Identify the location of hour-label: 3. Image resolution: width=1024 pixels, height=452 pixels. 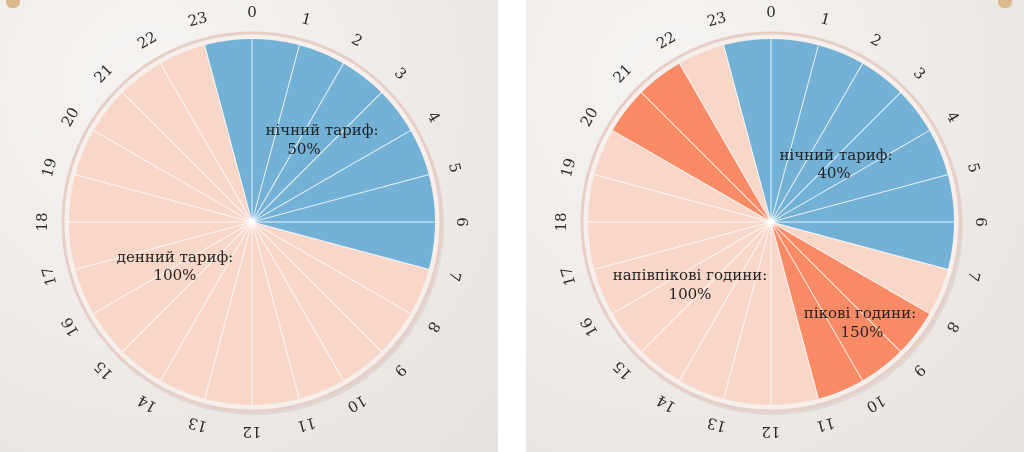
(400, 73).